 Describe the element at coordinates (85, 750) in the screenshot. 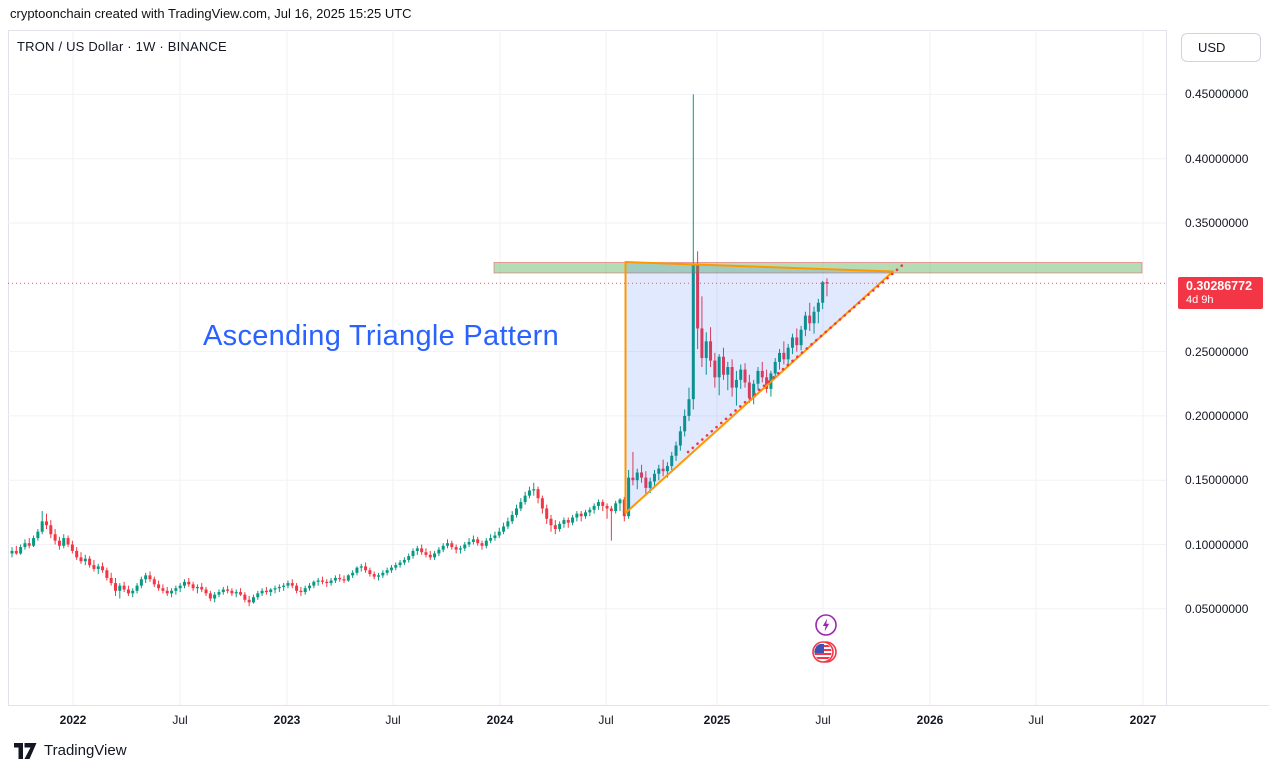

I see `tradingview-wordmark: TradingView` at that location.